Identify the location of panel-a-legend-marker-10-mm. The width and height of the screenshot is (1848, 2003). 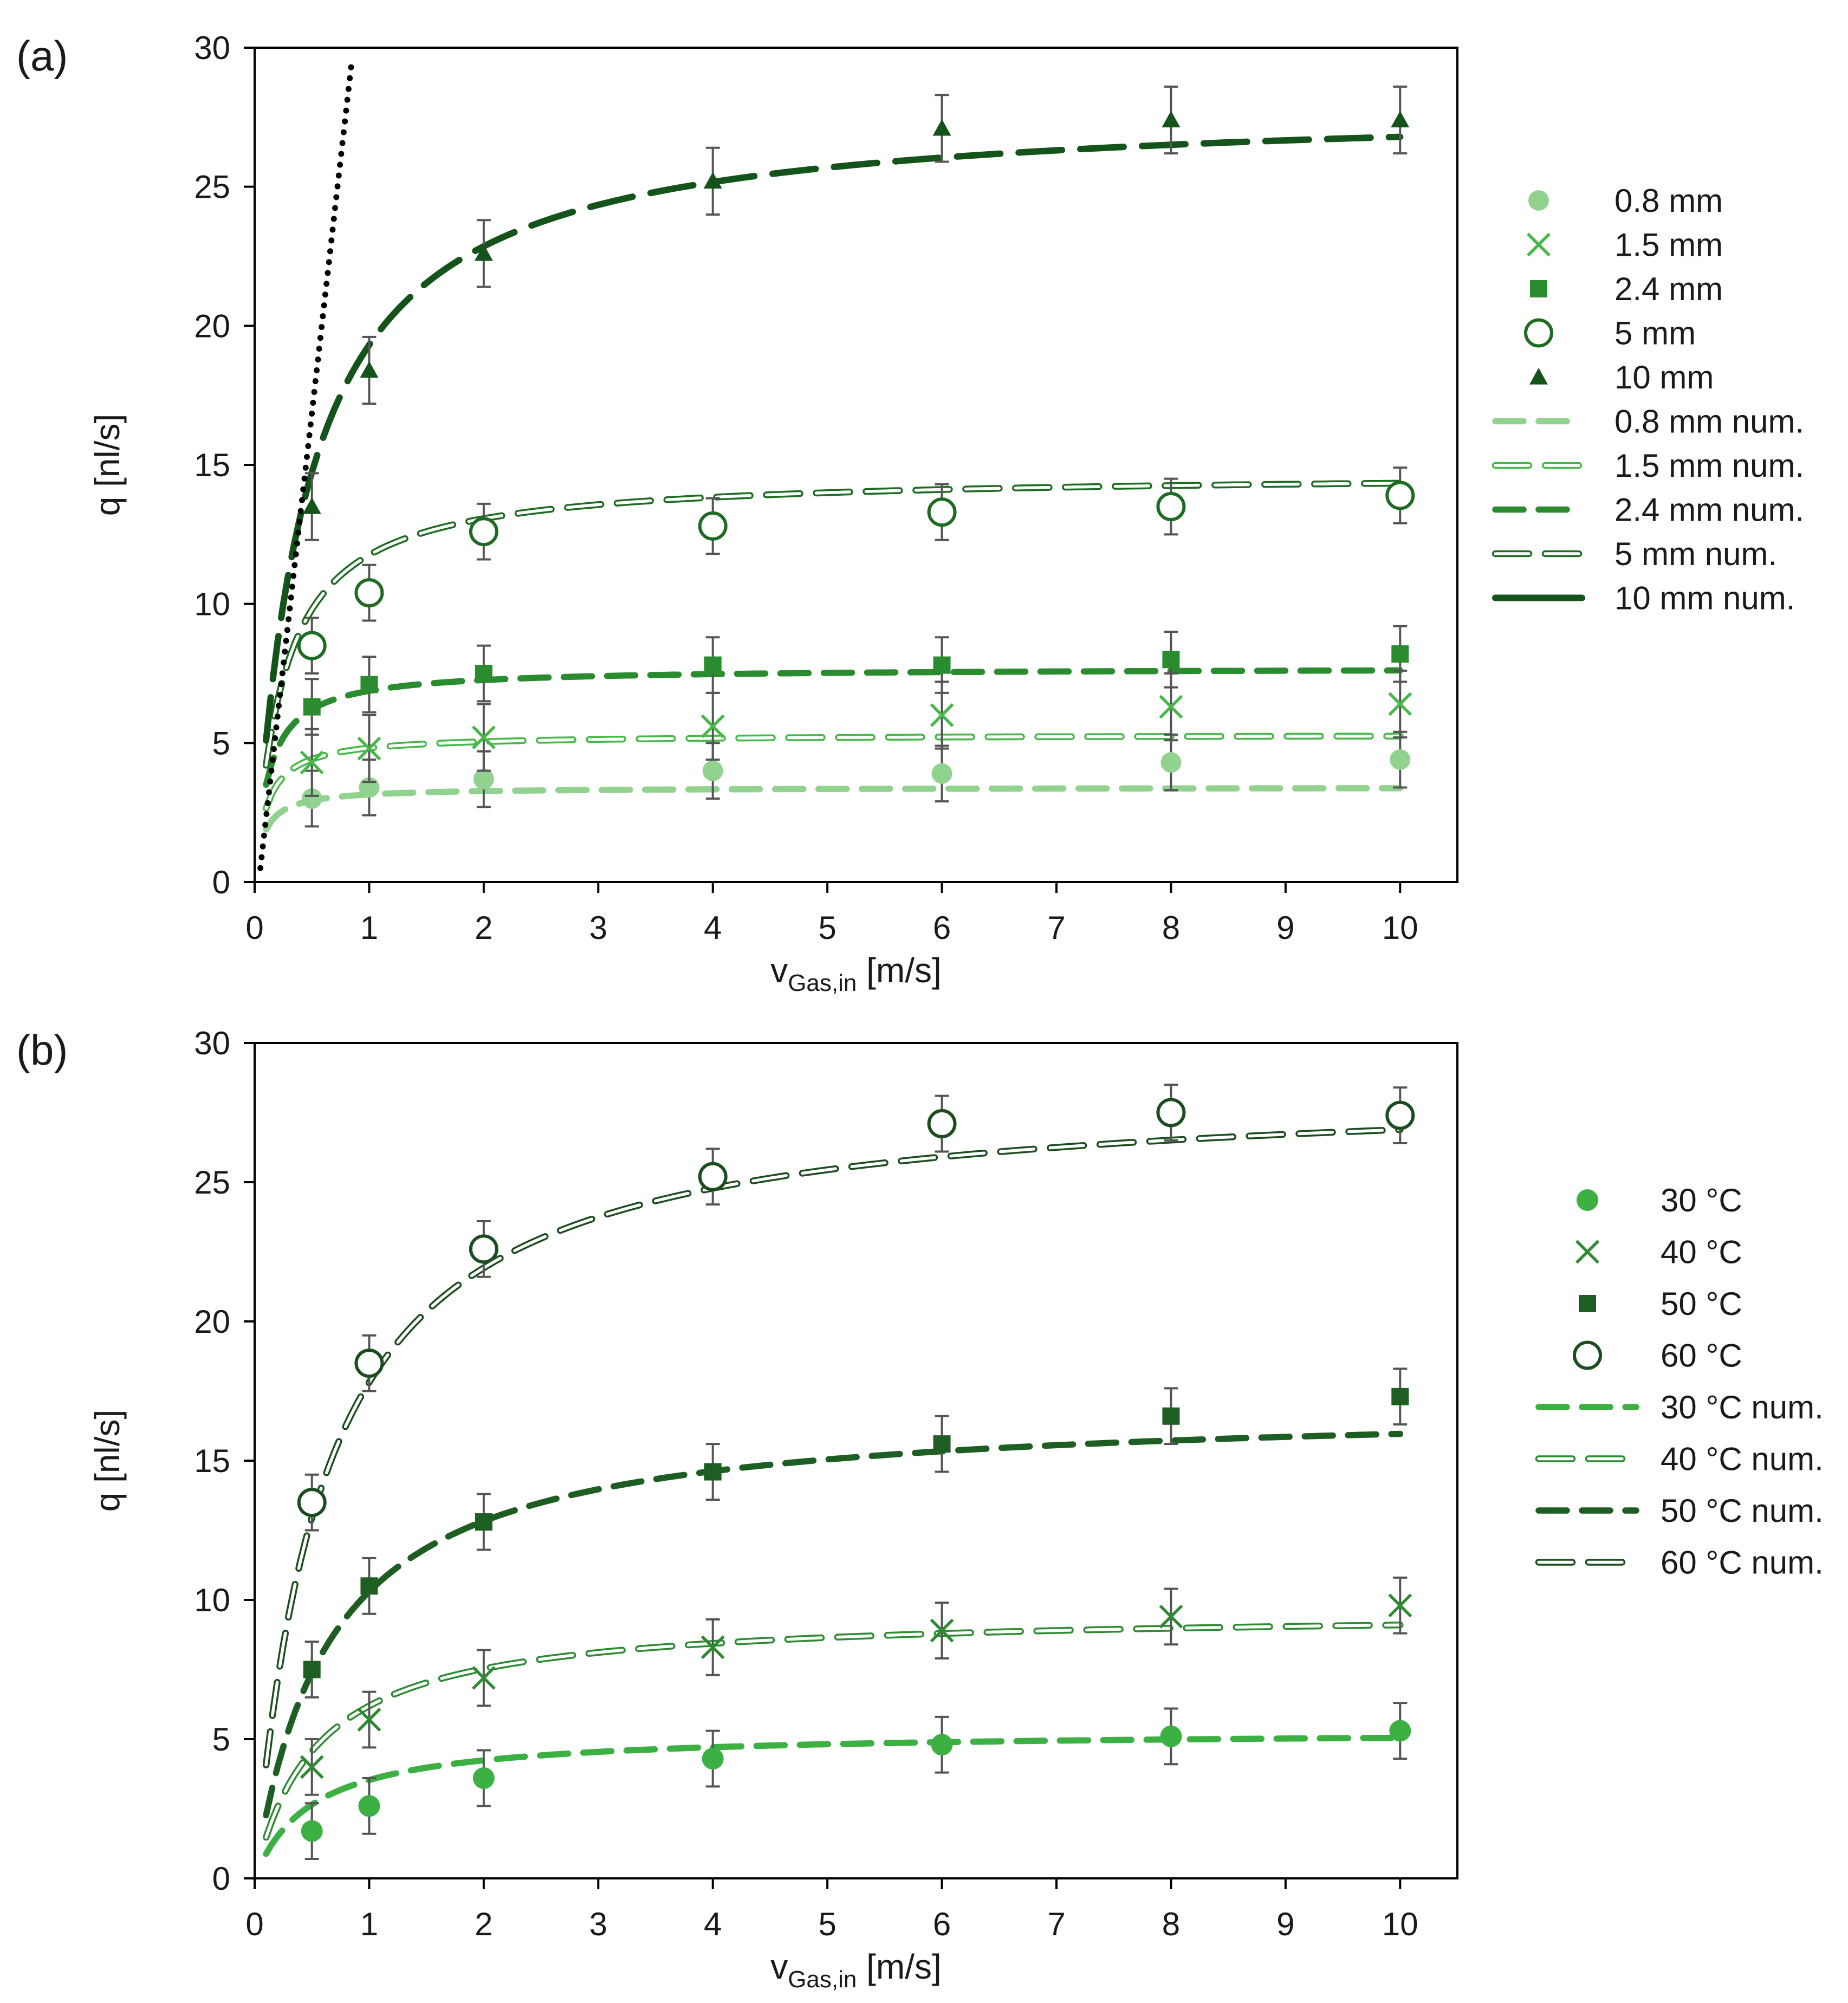
(1538, 376).